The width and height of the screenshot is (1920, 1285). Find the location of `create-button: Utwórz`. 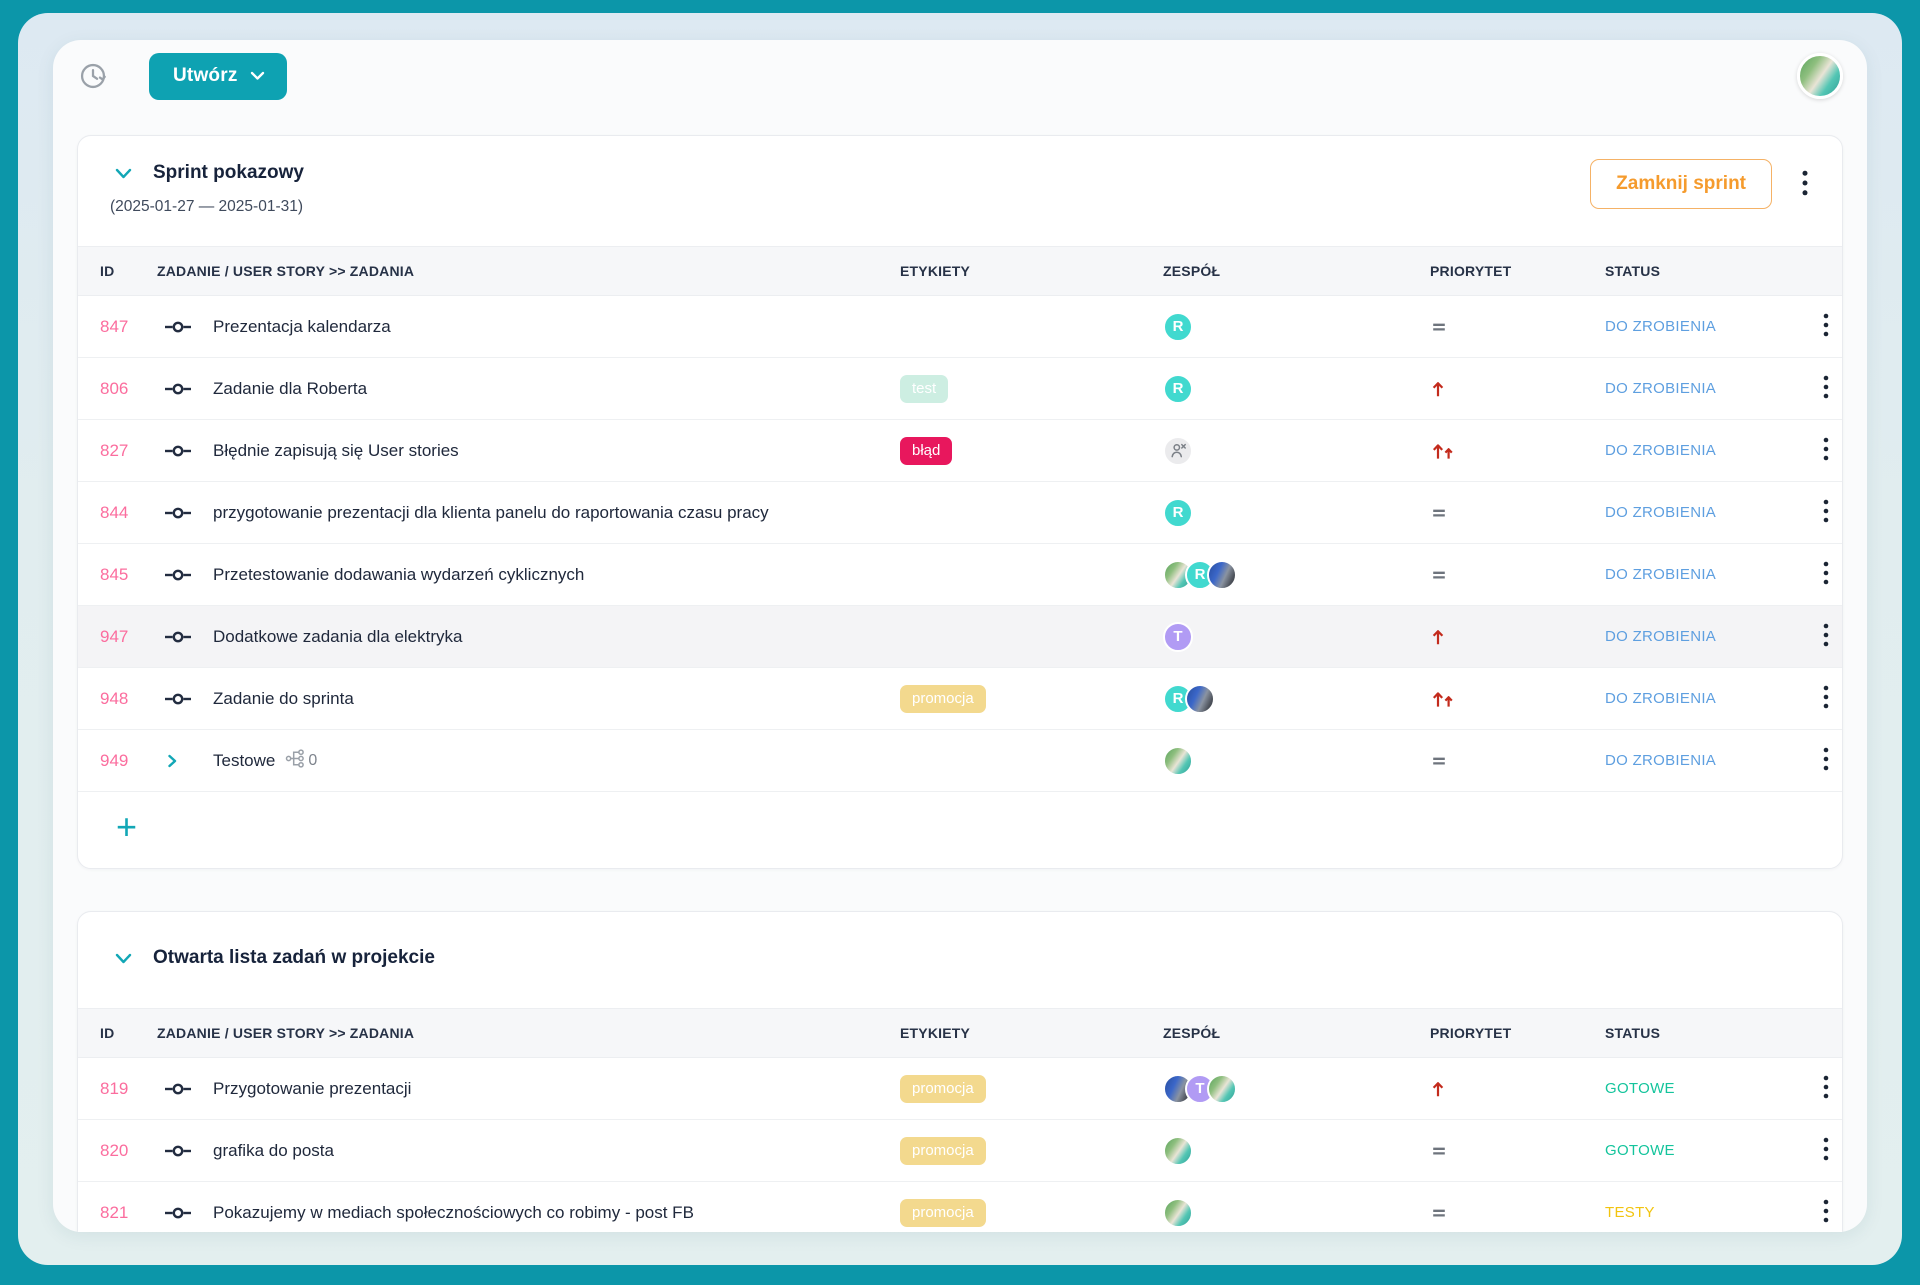

create-button: Utwórz is located at coordinates (218, 76).